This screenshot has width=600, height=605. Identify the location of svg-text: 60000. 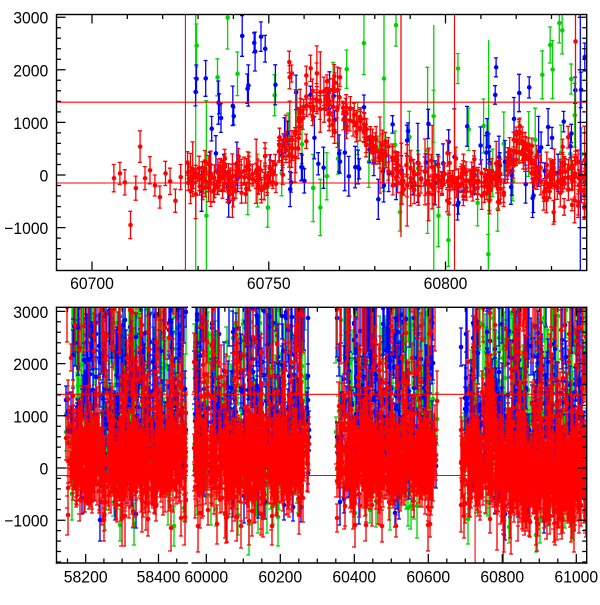
(206, 576).